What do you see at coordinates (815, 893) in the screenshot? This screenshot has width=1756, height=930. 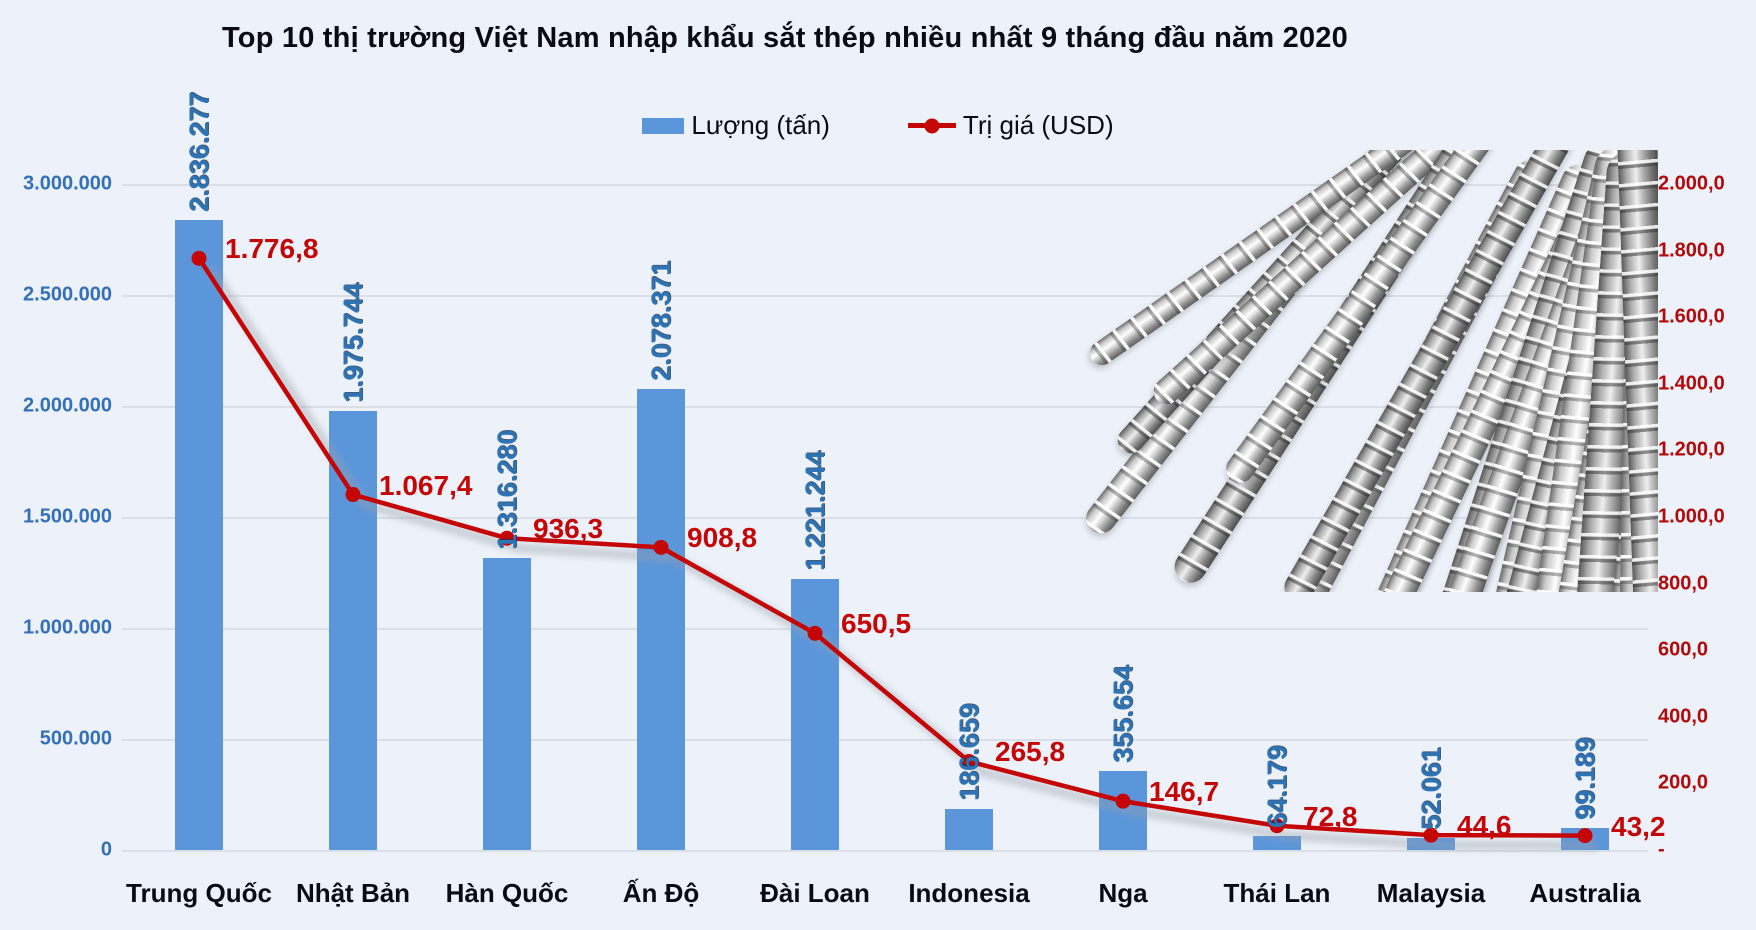 I see `category-label: Đài Loan` at bounding box center [815, 893].